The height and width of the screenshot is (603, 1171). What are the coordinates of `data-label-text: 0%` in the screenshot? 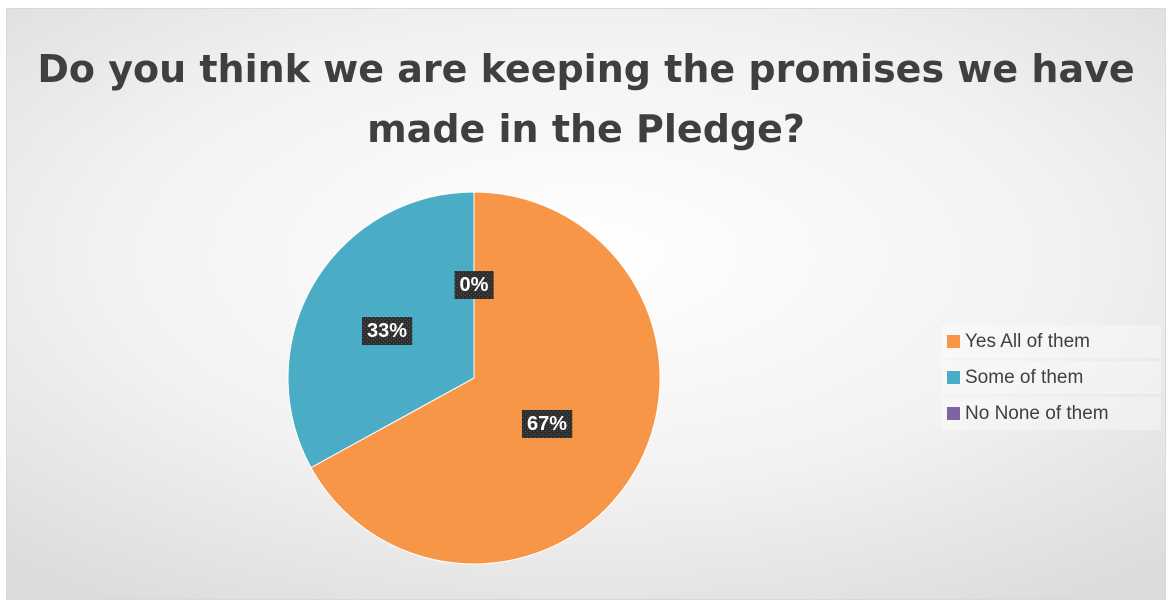 It's located at (474, 285).